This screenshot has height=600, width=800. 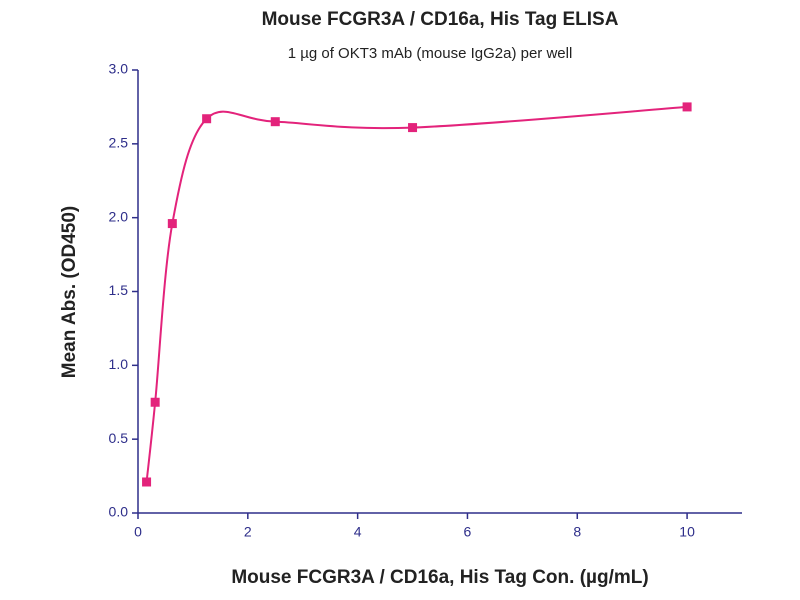 What do you see at coordinates (138, 532) in the screenshot?
I see `x-tick-label: 0` at bounding box center [138, 532].